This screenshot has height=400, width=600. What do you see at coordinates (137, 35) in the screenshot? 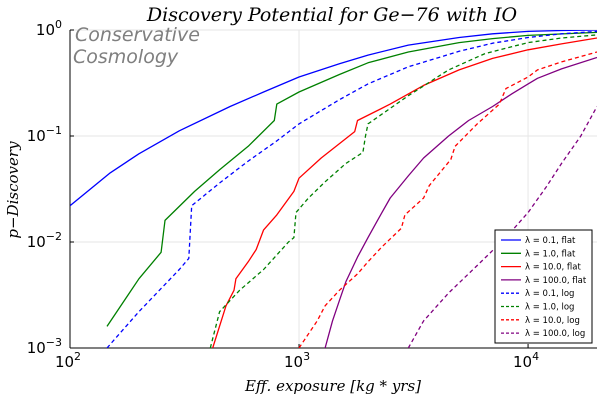
I see `annotation-line-1: Conservative` at bounding box center [137, 35].